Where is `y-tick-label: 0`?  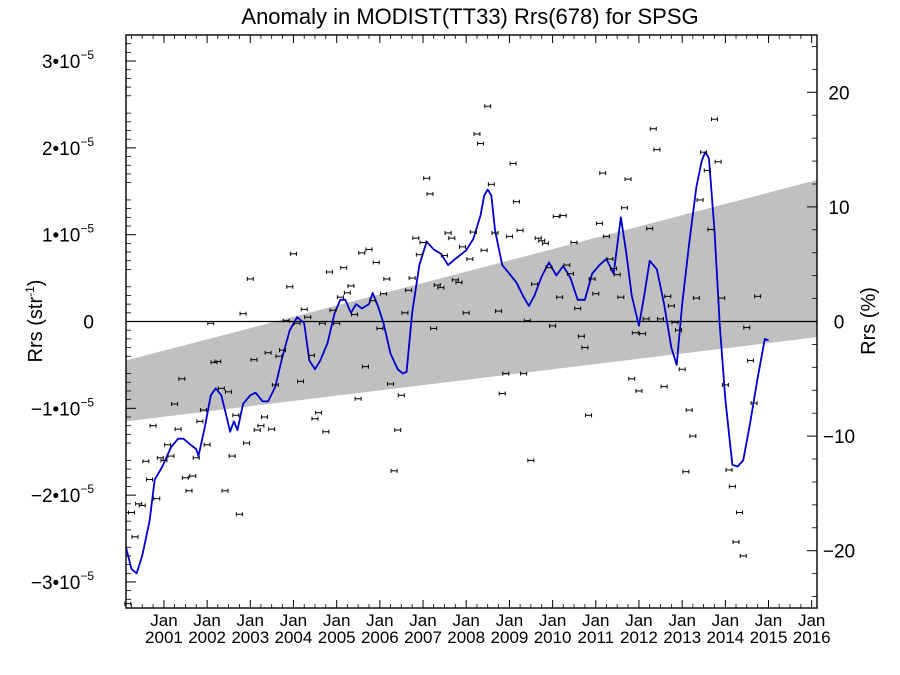
y-tick-label: 0 is located at coordinates (88, 323).